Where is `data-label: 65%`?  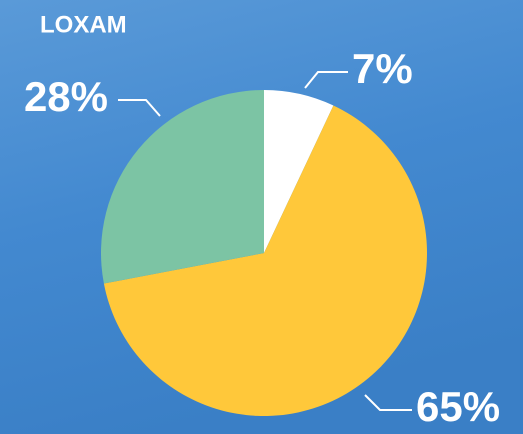 data-label: 65% is located at coordinates (458, 406).